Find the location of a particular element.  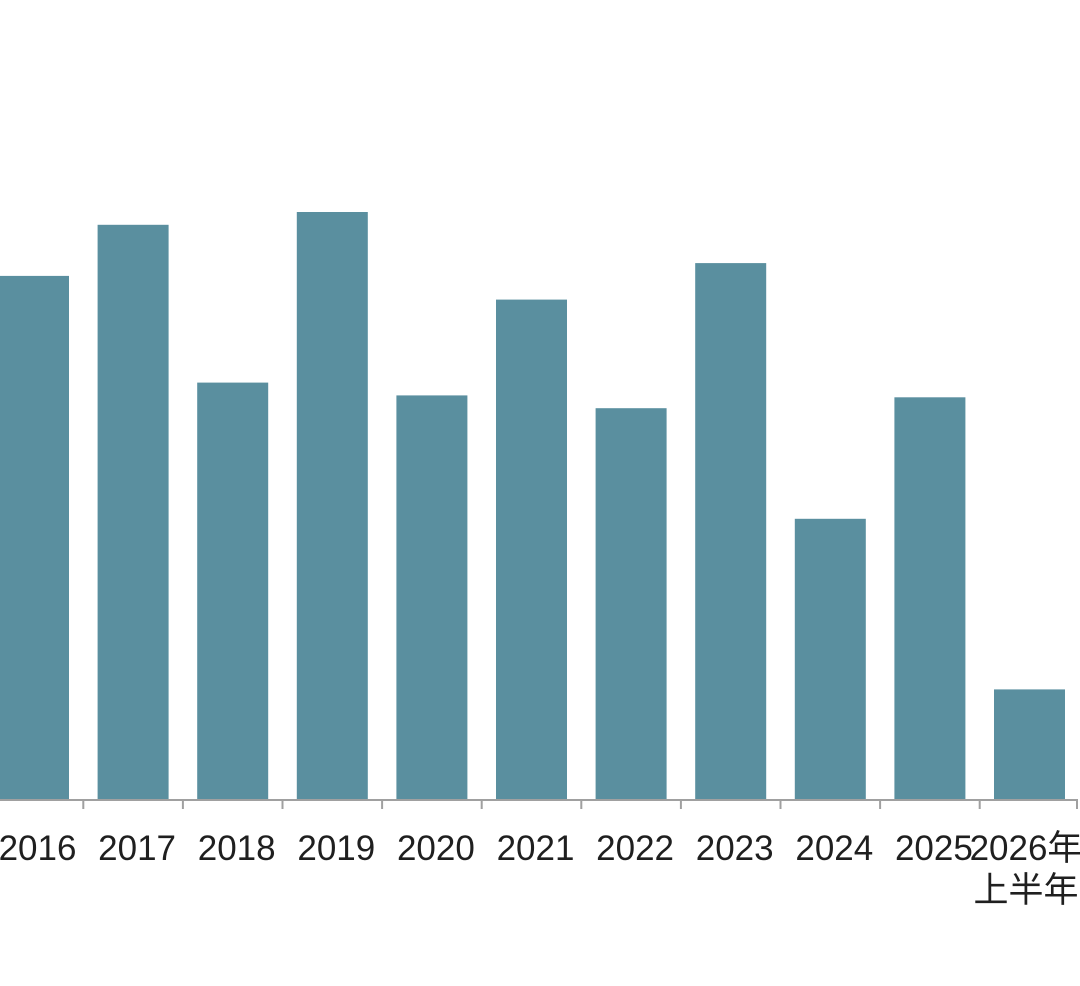

x-tick-label-2024: 2024 is located at coordinates (834, 848).